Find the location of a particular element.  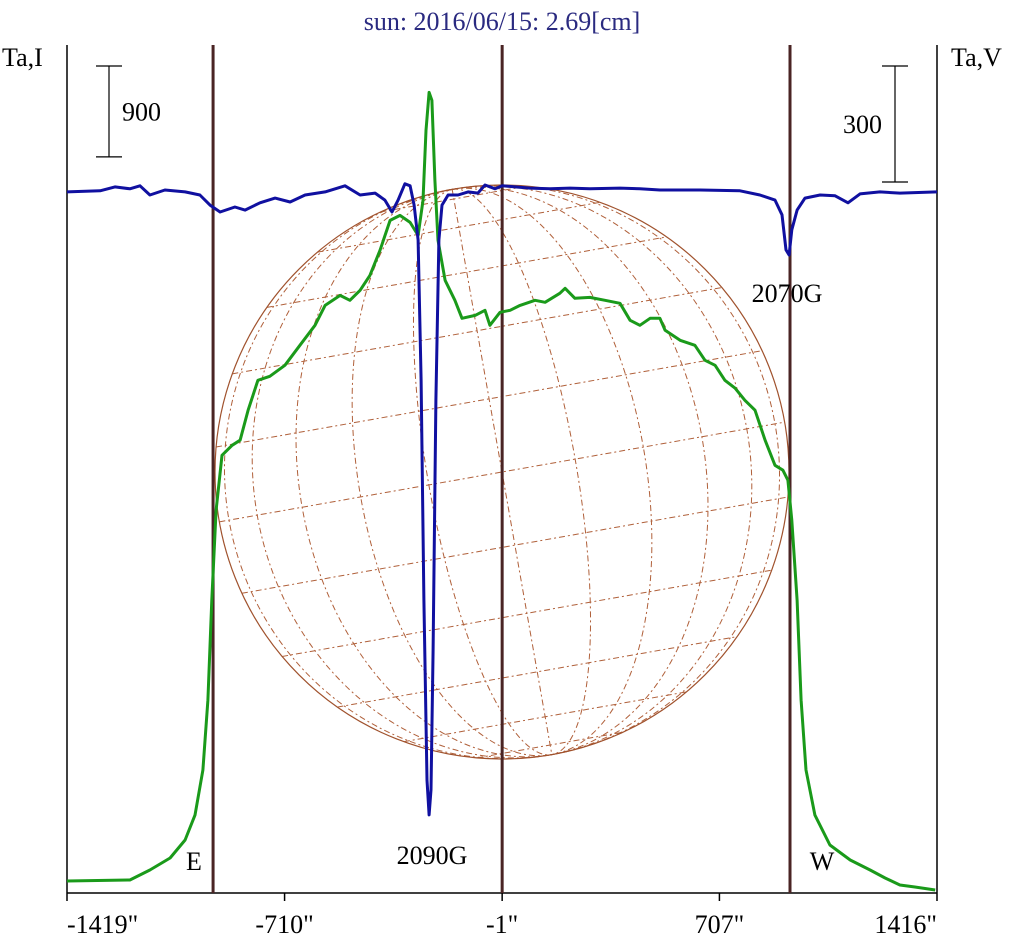

scale-bar-label: 300 is located at coordinates (862, 124).